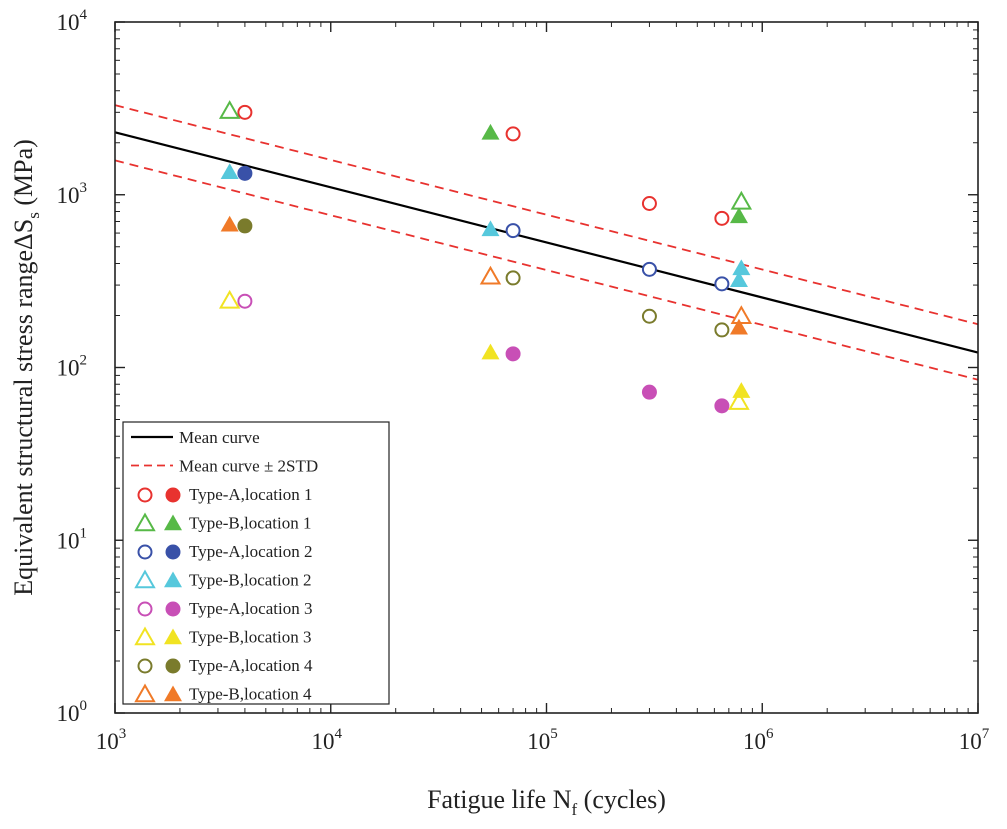  I want to click on legend-label: Type-A,location 4, so click(251, 665).